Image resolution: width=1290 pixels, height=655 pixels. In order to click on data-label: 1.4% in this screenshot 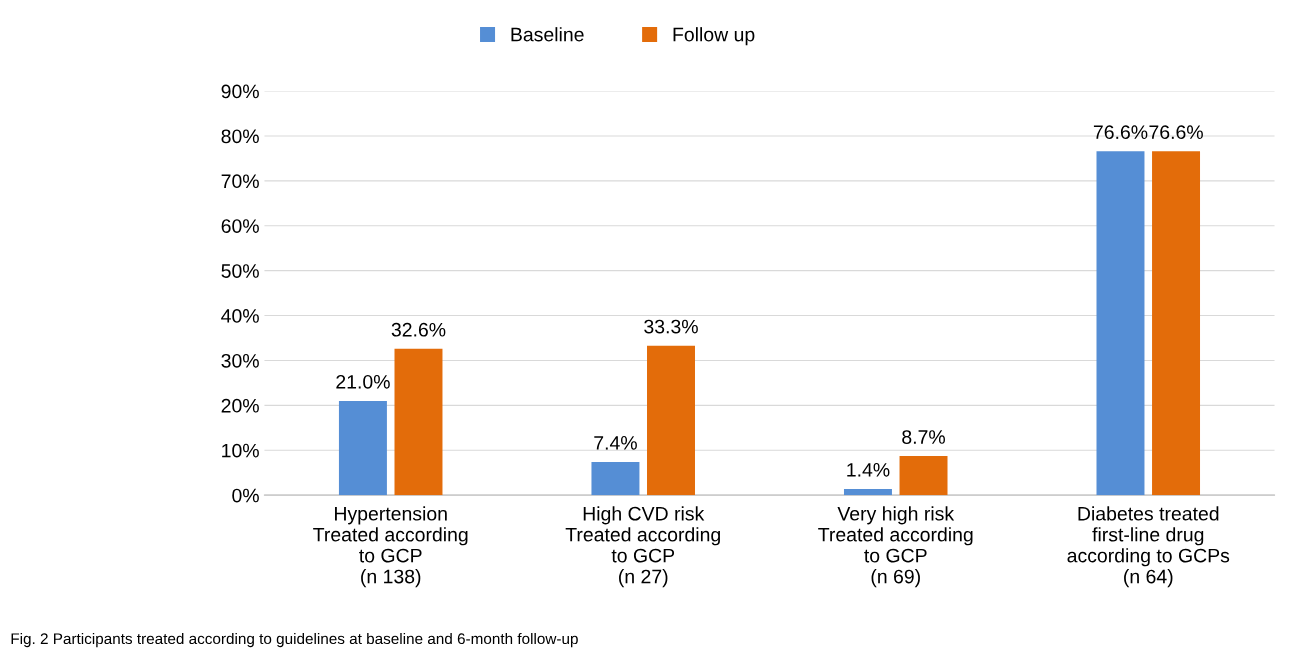, I will do `click(868, 470)`.